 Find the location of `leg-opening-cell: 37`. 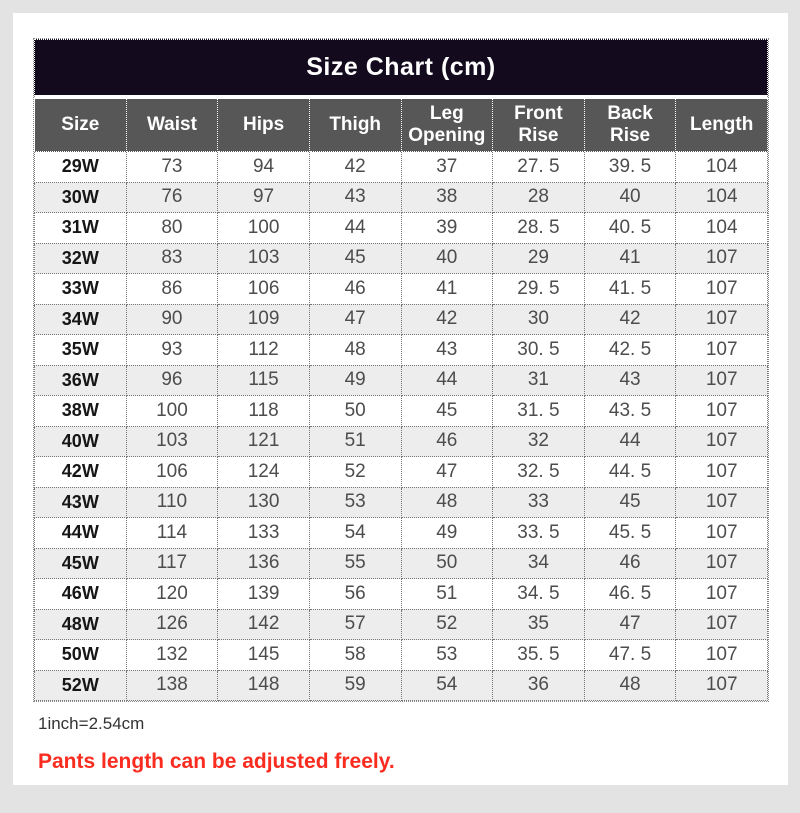

leg-opening-cell: 37 is located at coordinates (447, 167).